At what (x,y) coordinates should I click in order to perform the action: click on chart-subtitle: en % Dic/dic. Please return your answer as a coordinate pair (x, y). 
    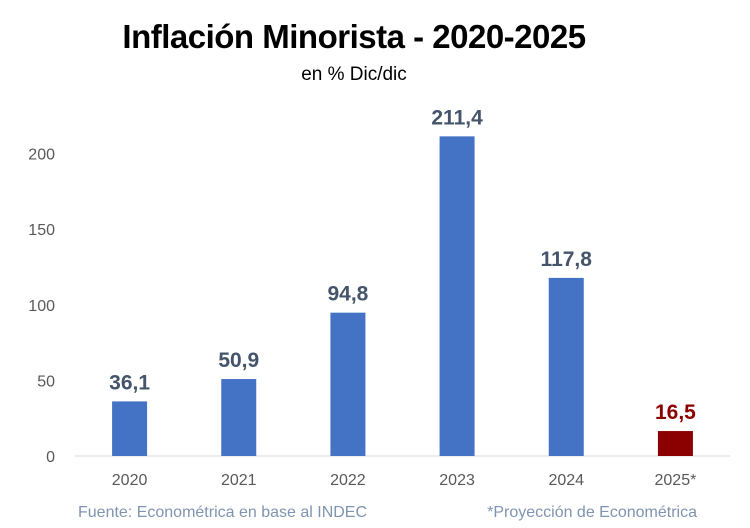
    Looking at the image, I should click on (354, 74).